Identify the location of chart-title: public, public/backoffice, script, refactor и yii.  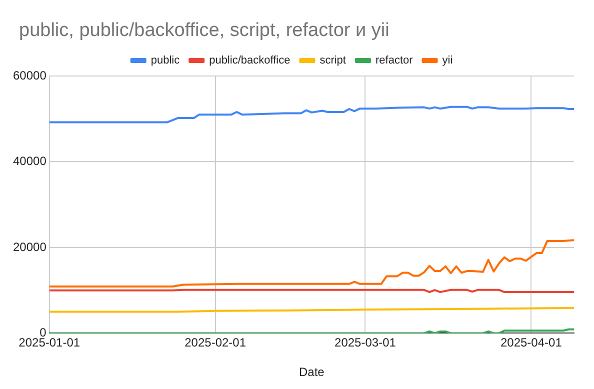
(204, 31).